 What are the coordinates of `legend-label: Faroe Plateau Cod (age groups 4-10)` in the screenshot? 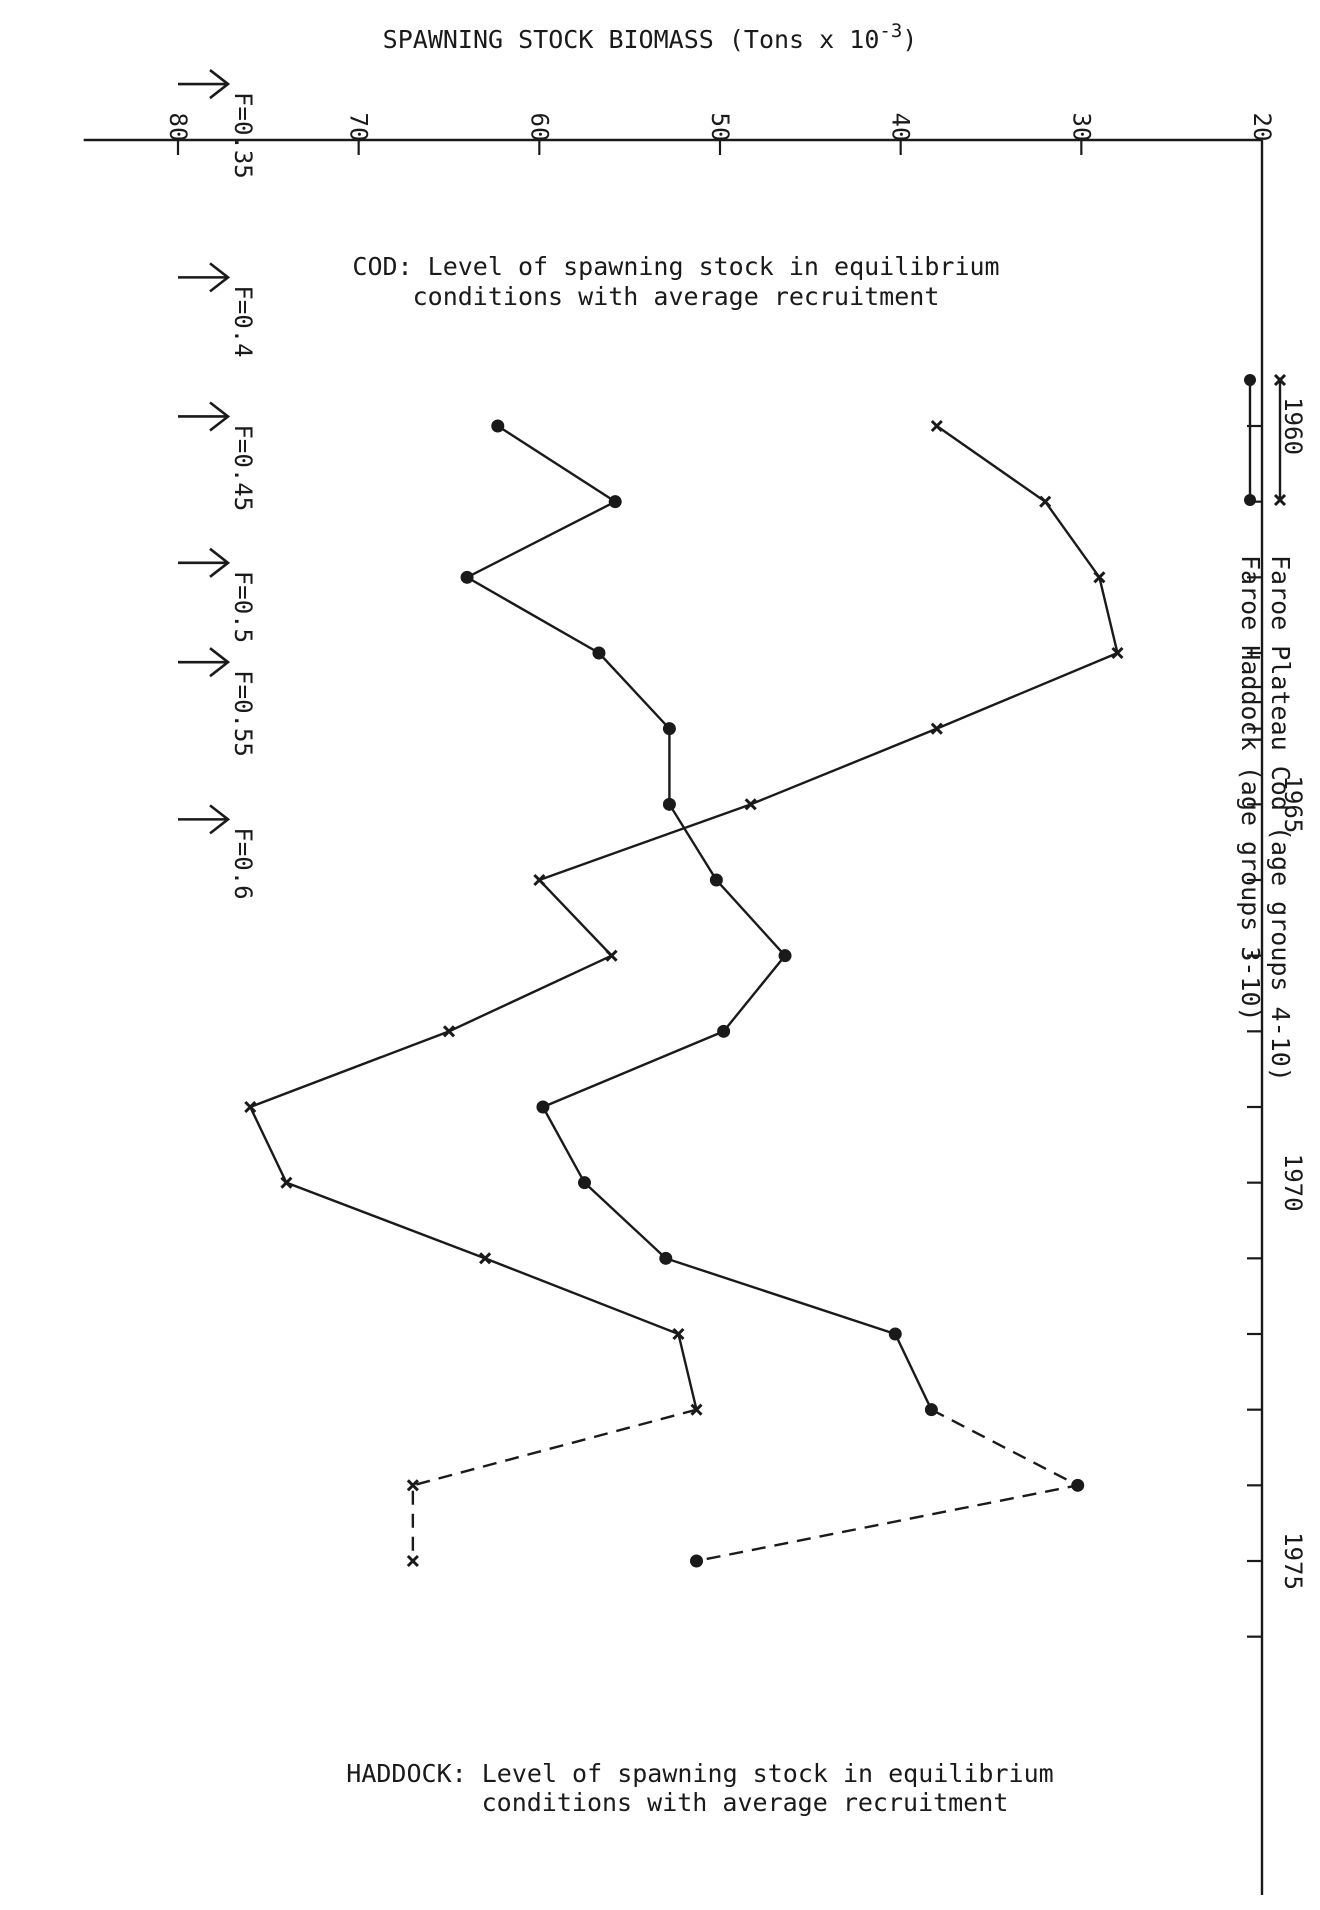 It's located at (1280, 818).